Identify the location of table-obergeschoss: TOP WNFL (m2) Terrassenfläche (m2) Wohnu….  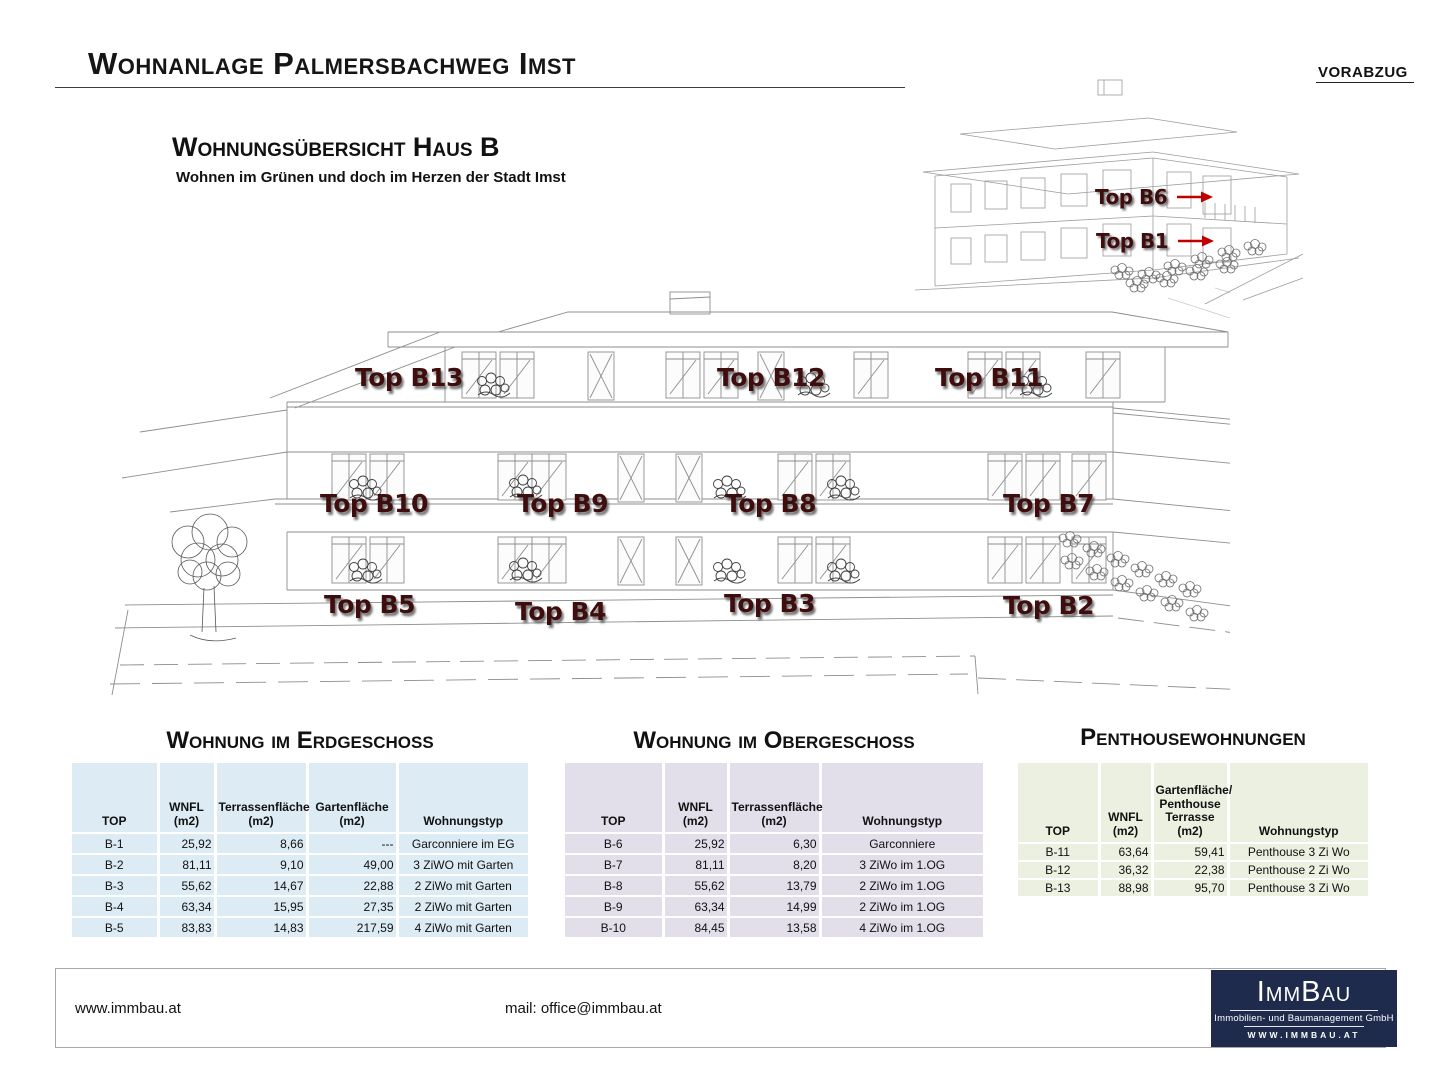
(774, 850).